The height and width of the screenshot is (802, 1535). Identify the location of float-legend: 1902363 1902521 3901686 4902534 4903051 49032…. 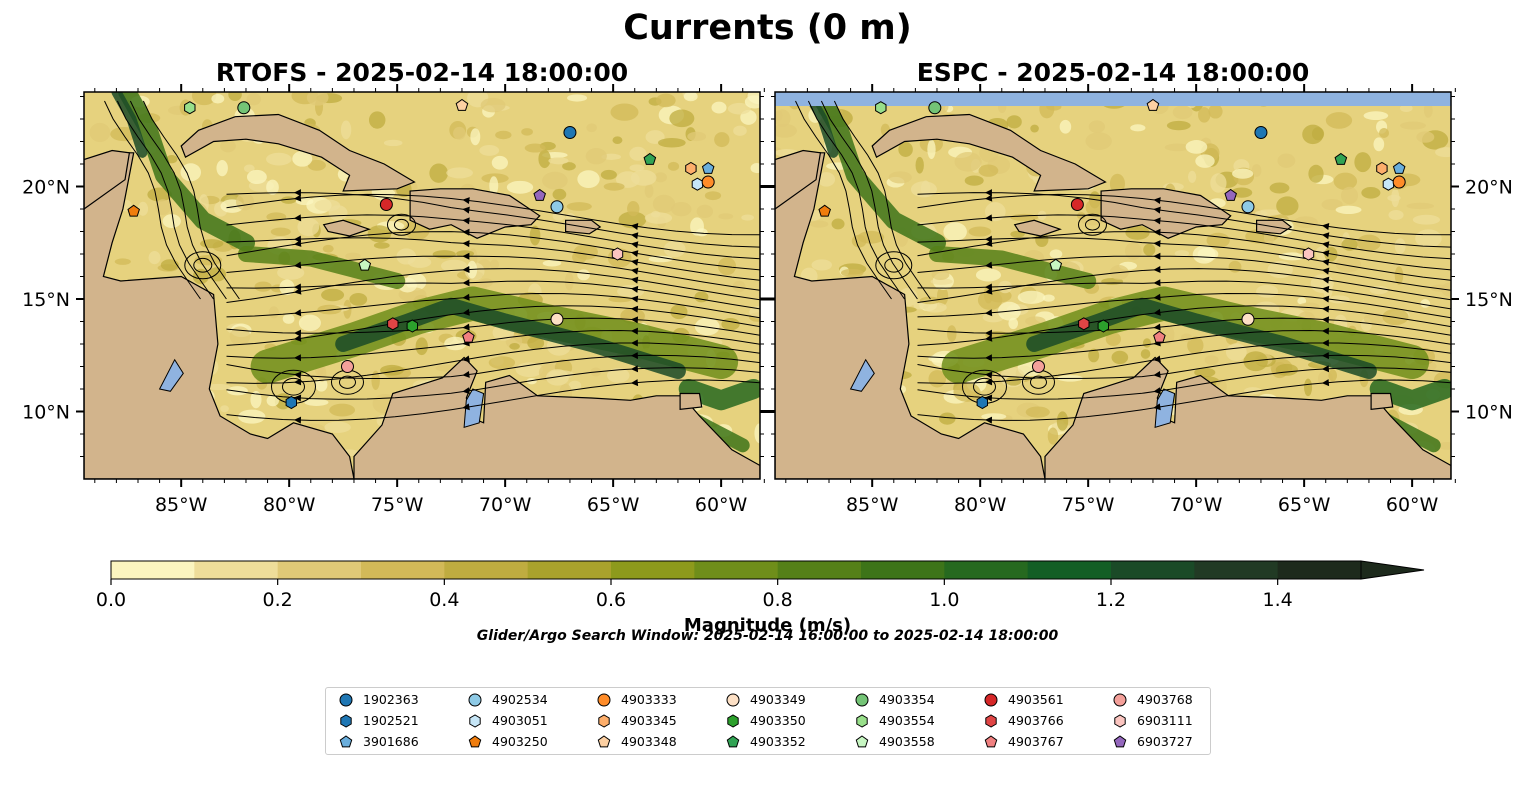
(768, 721).